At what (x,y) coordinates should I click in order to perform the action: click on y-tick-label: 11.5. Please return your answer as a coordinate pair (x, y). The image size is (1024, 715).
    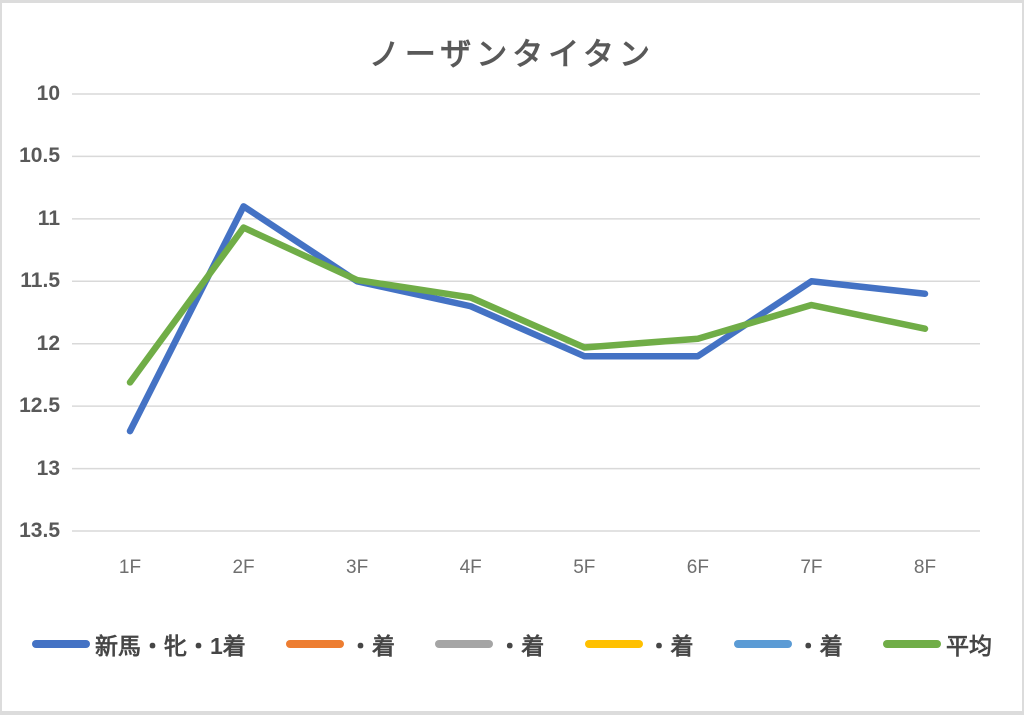
    Looking at the image, I should click on (40, 281).